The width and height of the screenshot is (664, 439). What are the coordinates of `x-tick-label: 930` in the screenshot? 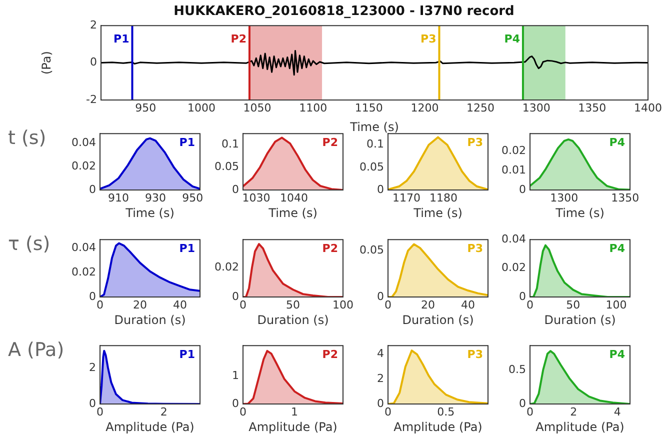 It's located at (155, 197).